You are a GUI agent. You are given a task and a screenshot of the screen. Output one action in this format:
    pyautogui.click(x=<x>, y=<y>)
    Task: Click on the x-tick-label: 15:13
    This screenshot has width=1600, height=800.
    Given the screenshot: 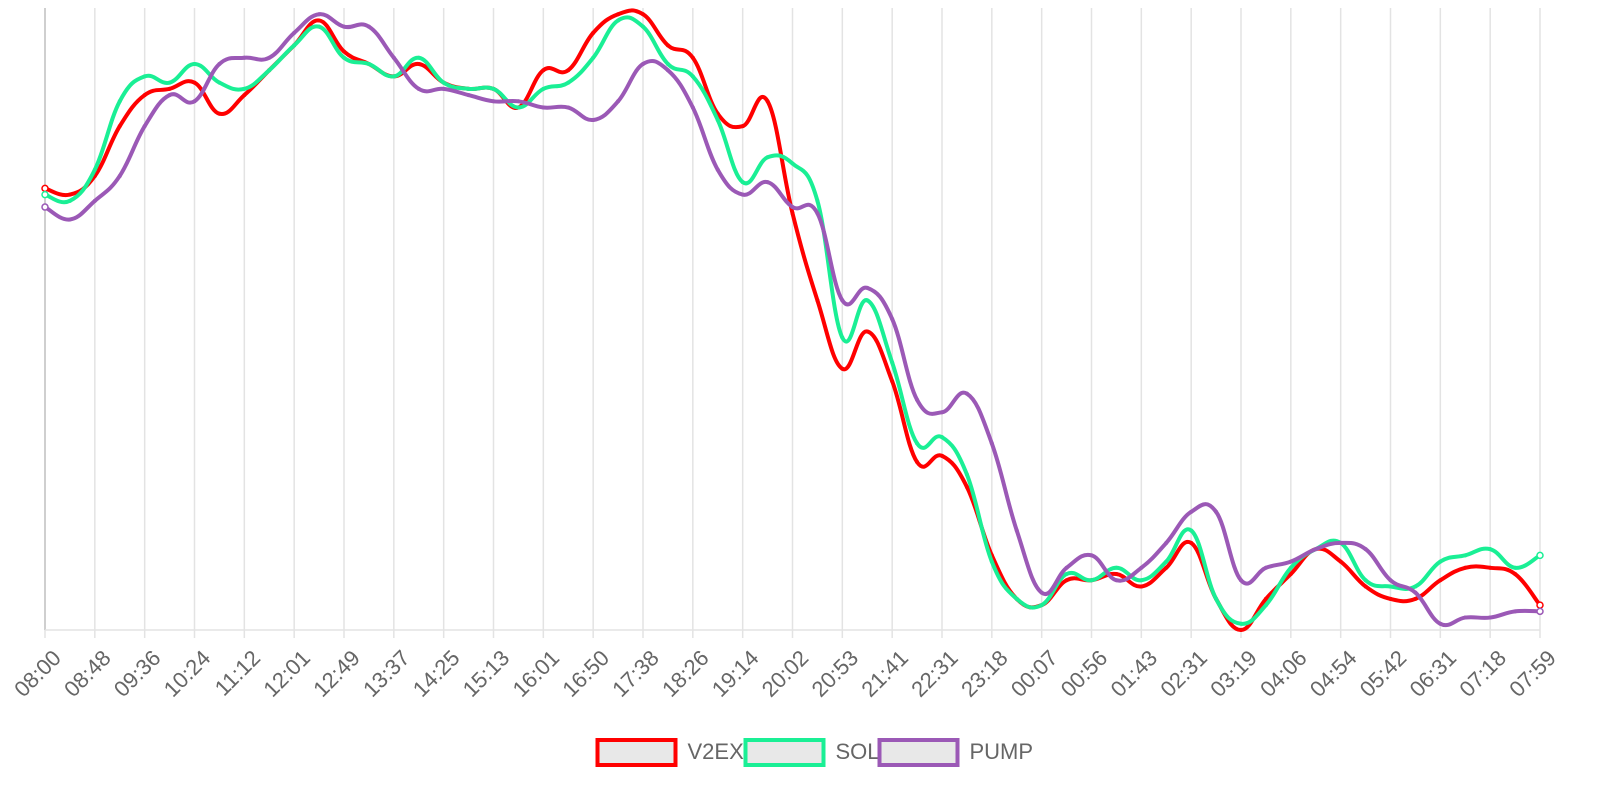 What is the action you would take?
    pyautogui.click(x=486, y=673)
    